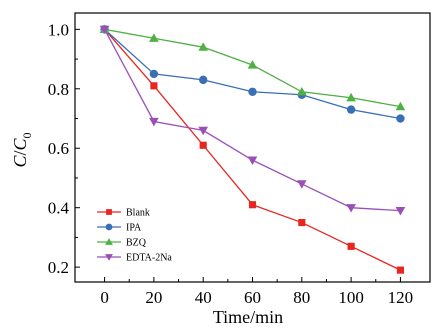  I want to click on legend-entry: IPA, so click(119, 228).